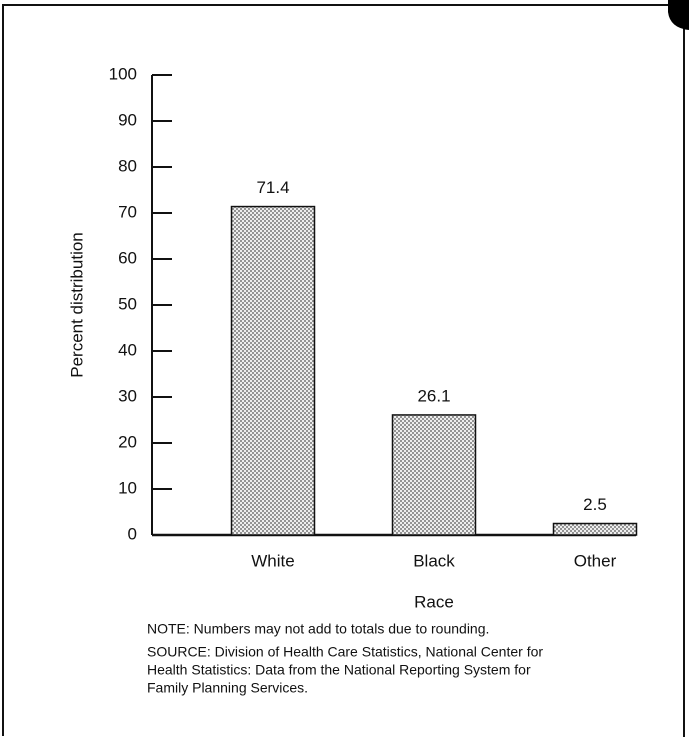 The height and width of the screenshot is (737, 689). Describe the element at coordinates (595, 504) in the screenshot. I see `data-label: 2.5` at that location.